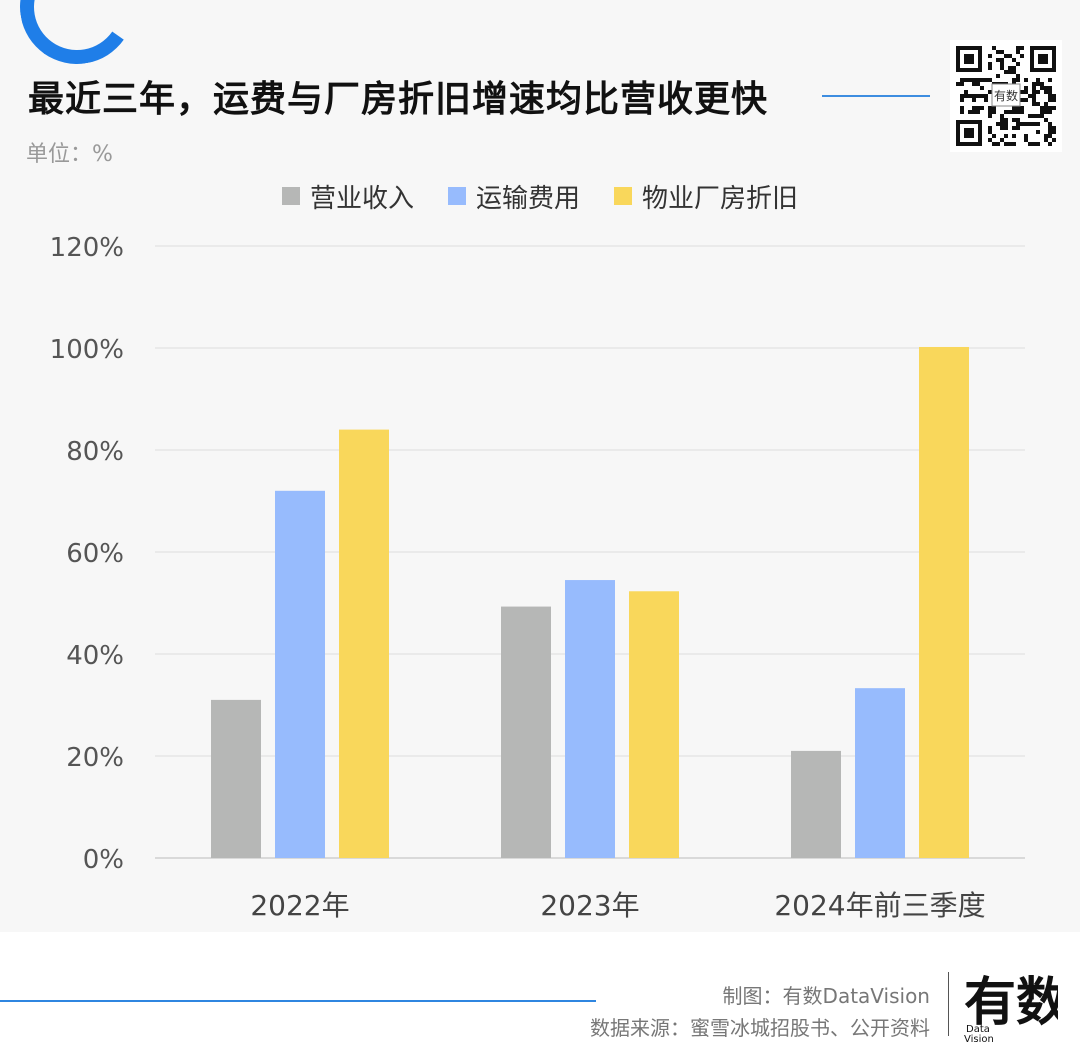 The width and height of the screenshot is (1080, 1046). Describe the element at coordinates (978, 1029) in the screenshot. I see `logo-sub-data: Data` at that location.